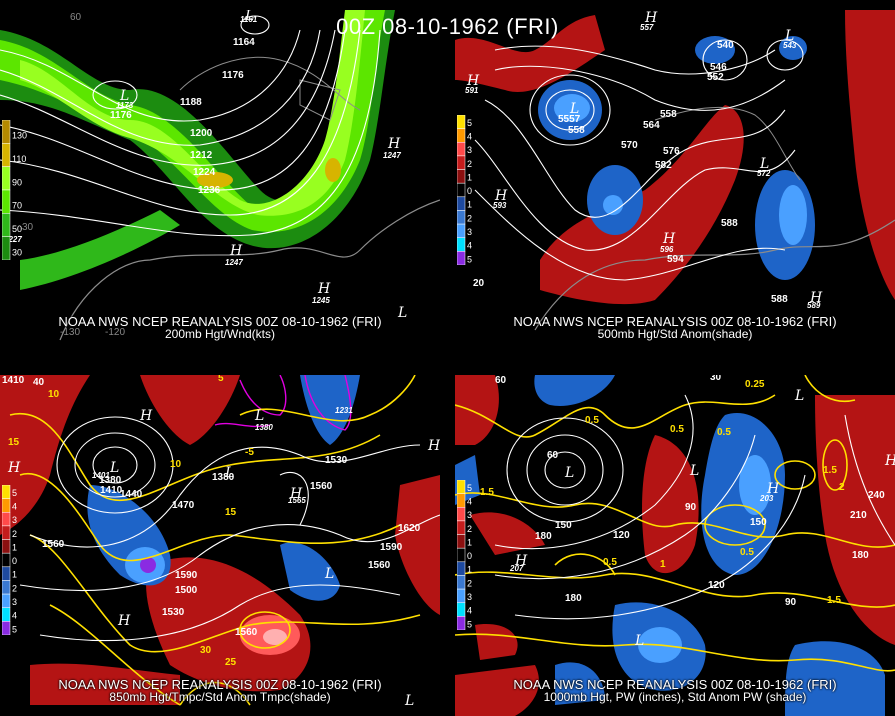 This screenshot has width=895, height=716. Describe the element at coordinates (409, 528) in the screenshot. I see `contour-label: 1620` at that location.